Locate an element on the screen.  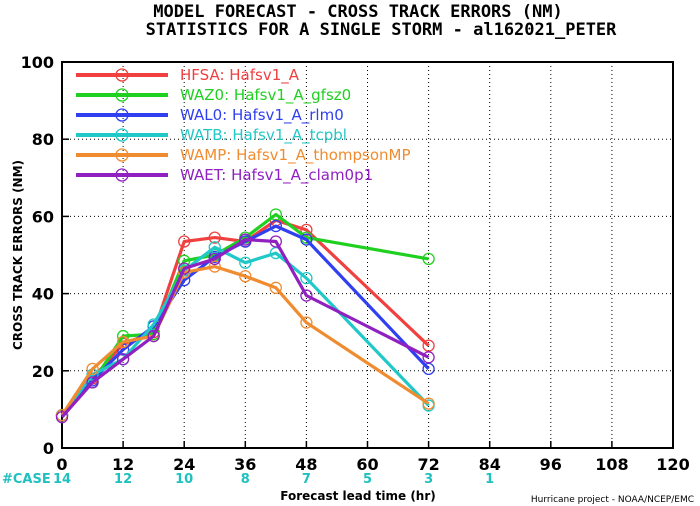
x-tick-label: 0 is located at coordinates (61, 464).